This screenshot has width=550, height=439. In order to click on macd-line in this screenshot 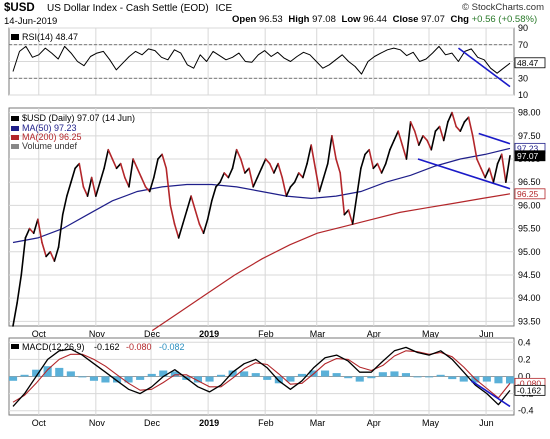, I will do `click(261, 376)`.